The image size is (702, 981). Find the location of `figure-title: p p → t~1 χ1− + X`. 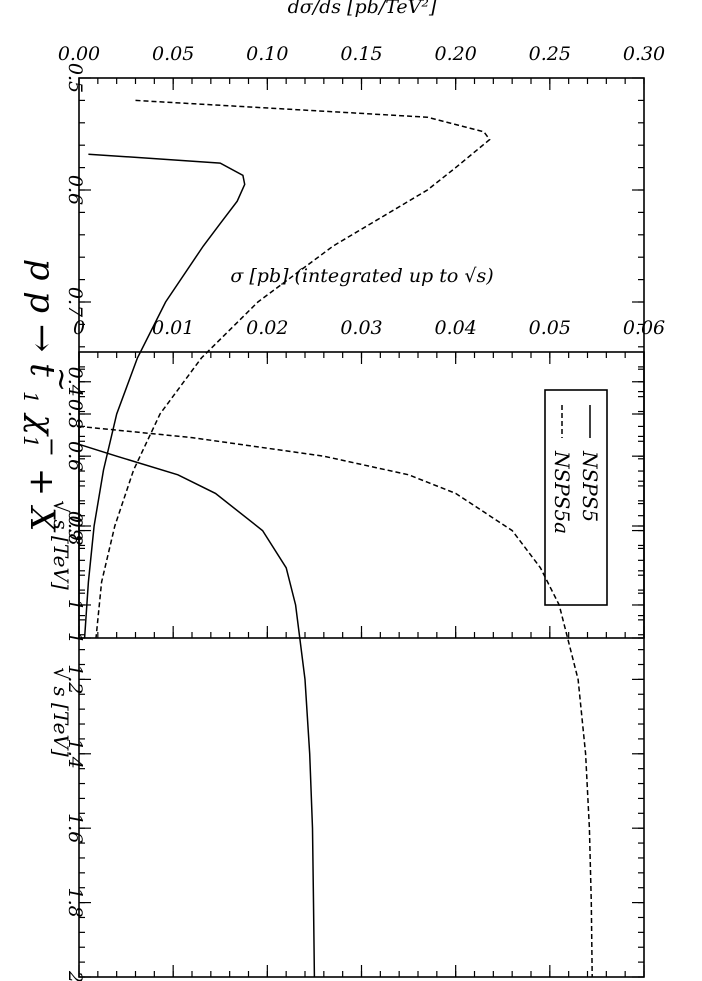

figure-title: p p → t~1 χ1− + X is located at coordinates (49, 396).